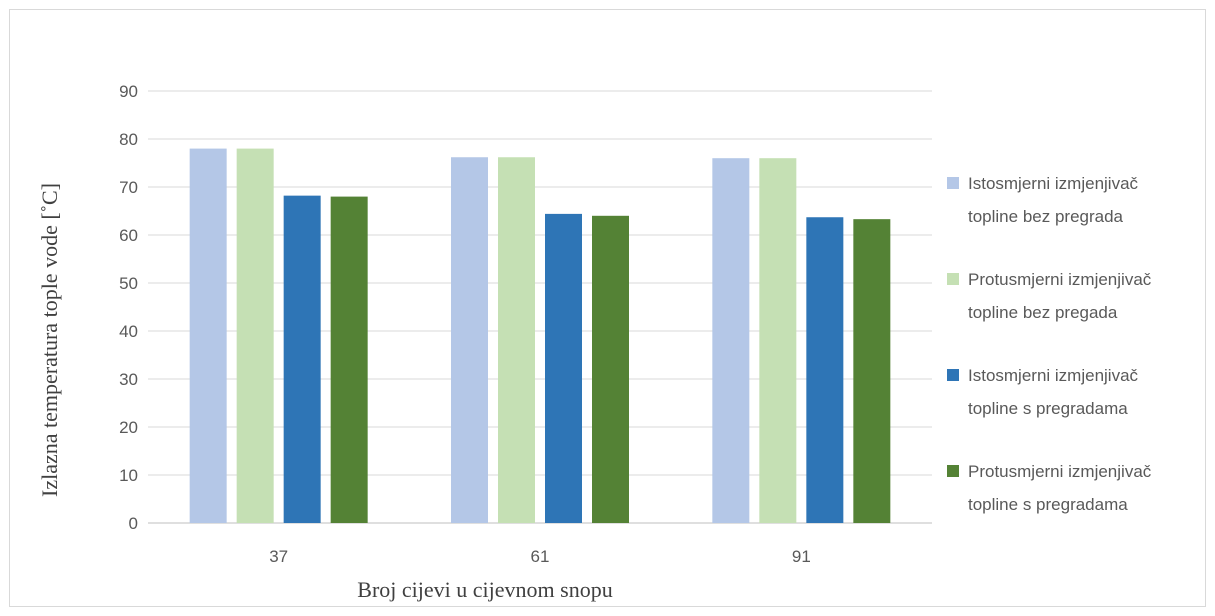 Image resolution: width=1215 pixels, height=616 pixels. I want to click on y-tick-label: 20, so click(128, 427).